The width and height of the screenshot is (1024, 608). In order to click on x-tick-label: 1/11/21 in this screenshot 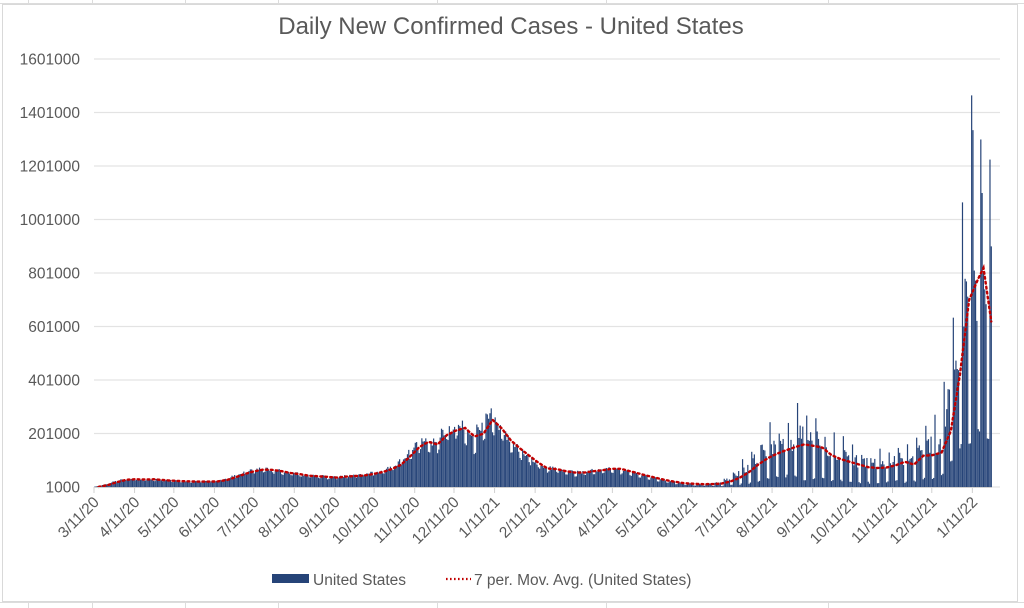, I will do `click(480, 518)`.